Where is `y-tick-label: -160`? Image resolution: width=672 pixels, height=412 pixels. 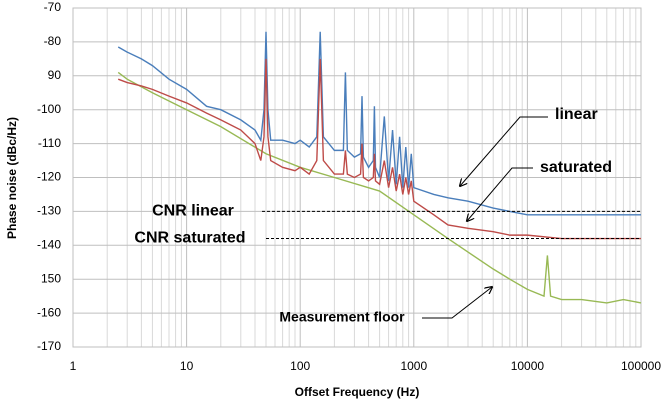 y-tick-label: -160 is located at coordinates (49, 312).